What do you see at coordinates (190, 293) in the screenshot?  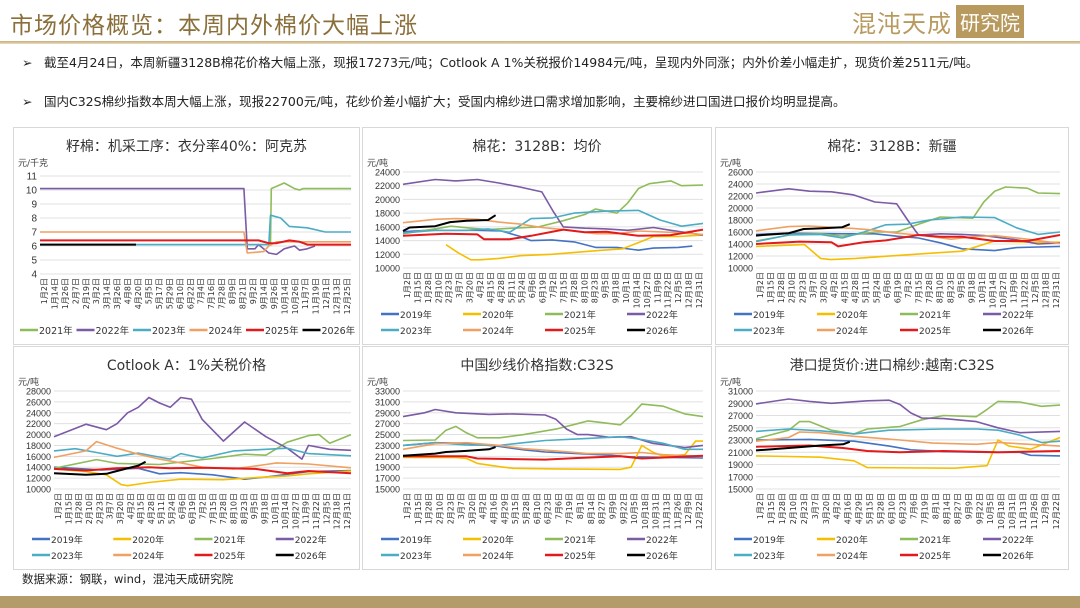 I see `x-tick-label: 6月22日` at bounding box center [190, 293].